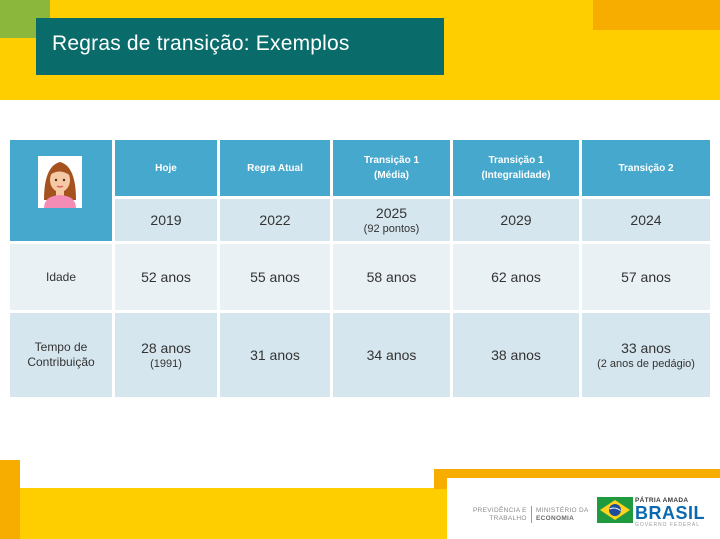 The image size is (720, 539). I want to click on cell-value: 52 anos, so click(166, 276).